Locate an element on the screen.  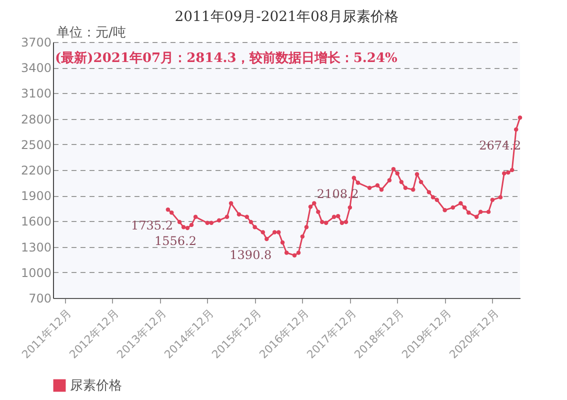
y-tick-label: 1000 is located at coordinates (36, 273).